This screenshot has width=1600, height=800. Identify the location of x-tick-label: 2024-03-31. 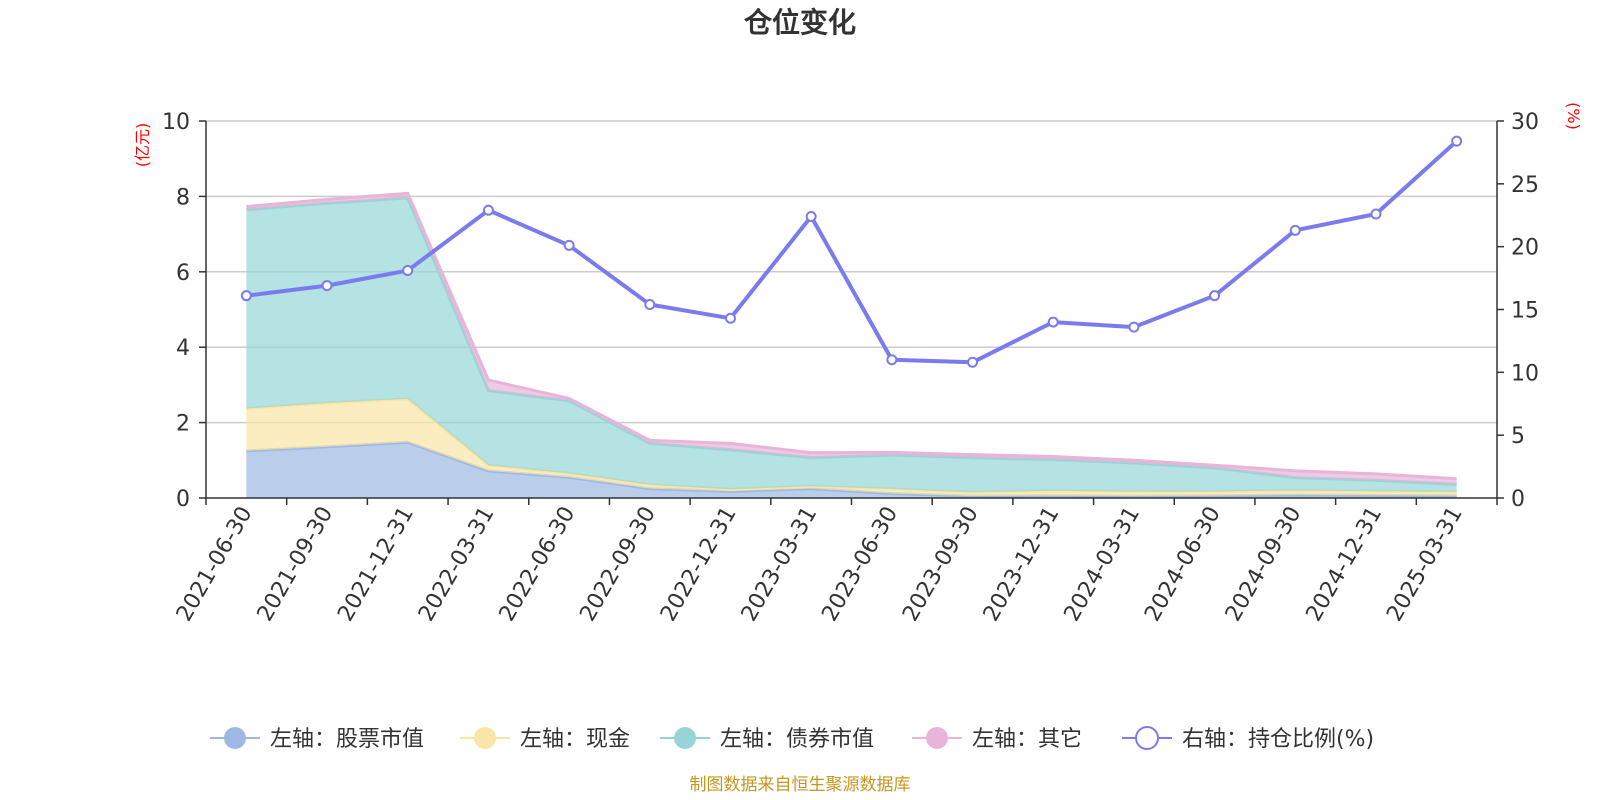
(1103, 564).